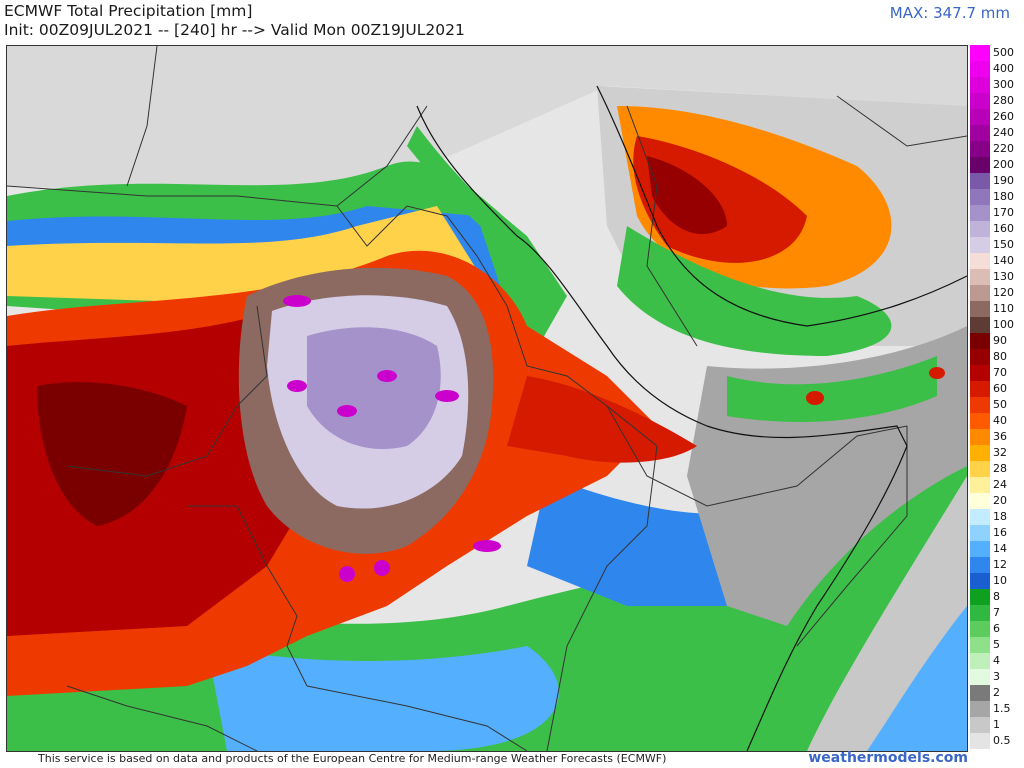 Image resolution: width=1024 pixels, height=768 pixels. Describe the element at coordinates (1003, 212) in the screenshot. I see `legend-label: 170` at that location.